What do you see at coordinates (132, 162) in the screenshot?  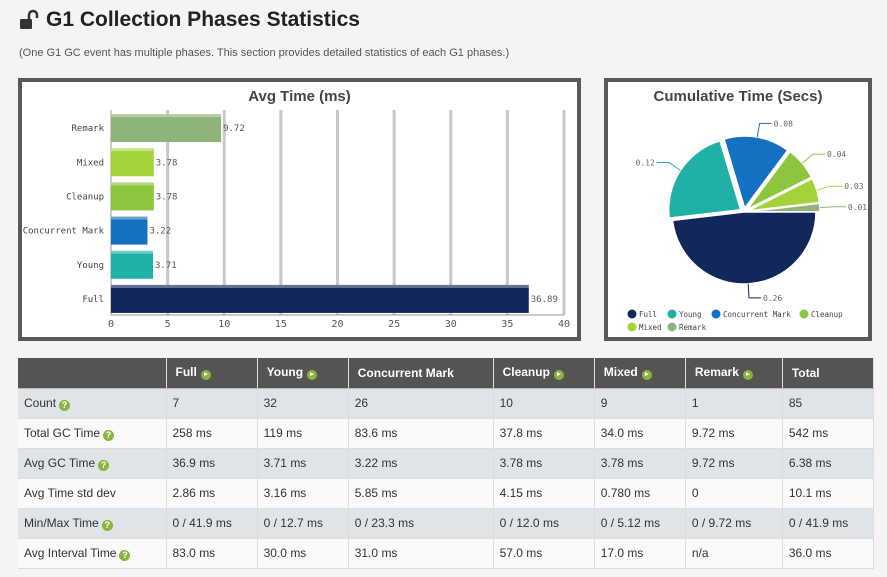 I see `bar-mixed` at bounding box center [132, 162].